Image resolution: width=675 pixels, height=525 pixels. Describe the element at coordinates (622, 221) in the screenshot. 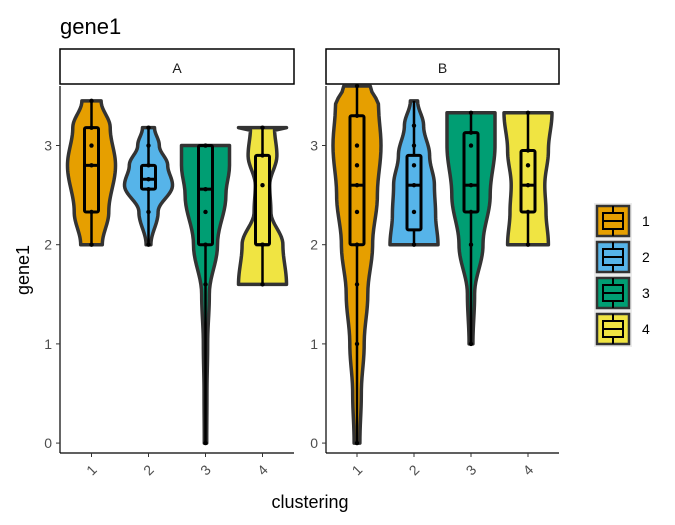

I see `legend-entry-1: 1` at that location.